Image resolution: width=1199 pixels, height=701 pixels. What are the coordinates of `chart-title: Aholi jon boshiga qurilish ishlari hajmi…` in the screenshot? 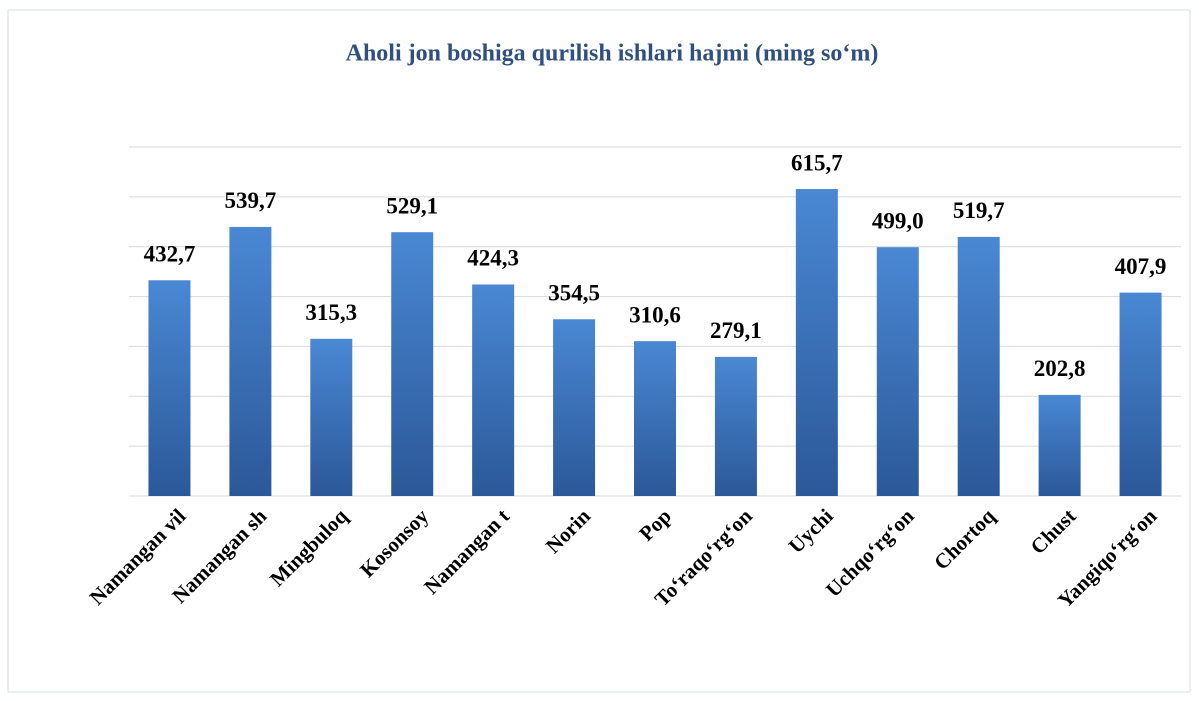 It's located at (612, 54).